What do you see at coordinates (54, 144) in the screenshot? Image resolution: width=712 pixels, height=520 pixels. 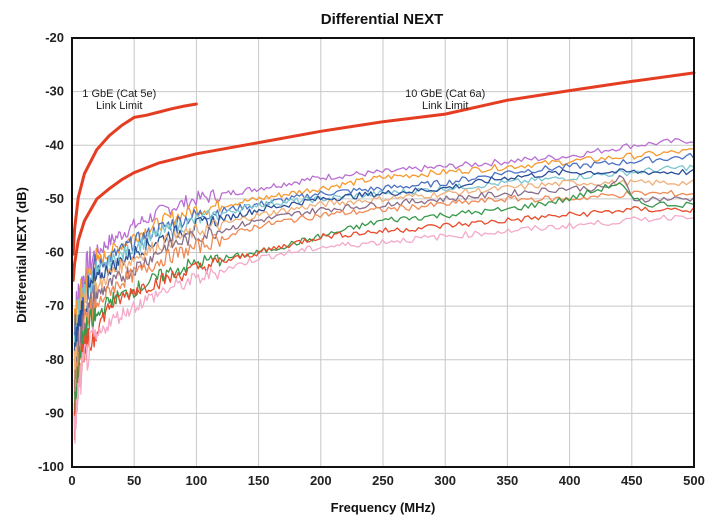 I see `y-tick-label: -40` at bounding box center [54, 144].